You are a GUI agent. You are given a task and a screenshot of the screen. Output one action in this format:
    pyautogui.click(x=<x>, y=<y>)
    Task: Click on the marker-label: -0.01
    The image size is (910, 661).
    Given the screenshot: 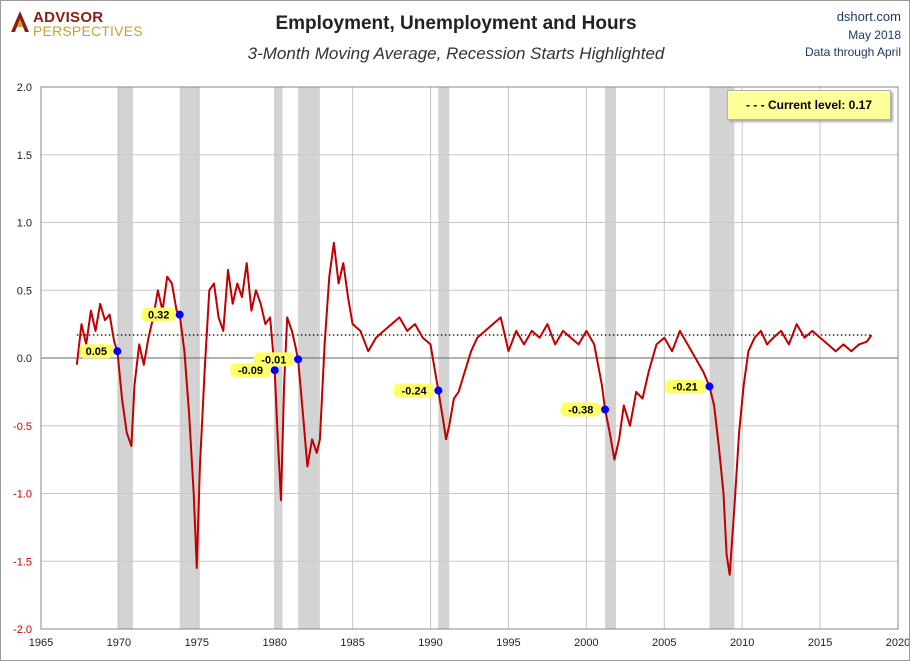 What is the action you would take?
    pyautogui.click(x=273, y=360)
    